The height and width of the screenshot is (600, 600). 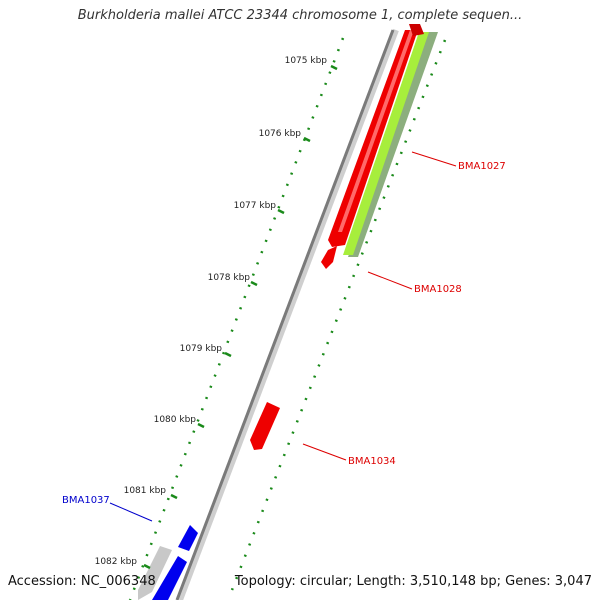 What do you see at coordinates (434, 159) in the screenshot?
I see `leader-line-bma1027` at bounding box center [434, 159].